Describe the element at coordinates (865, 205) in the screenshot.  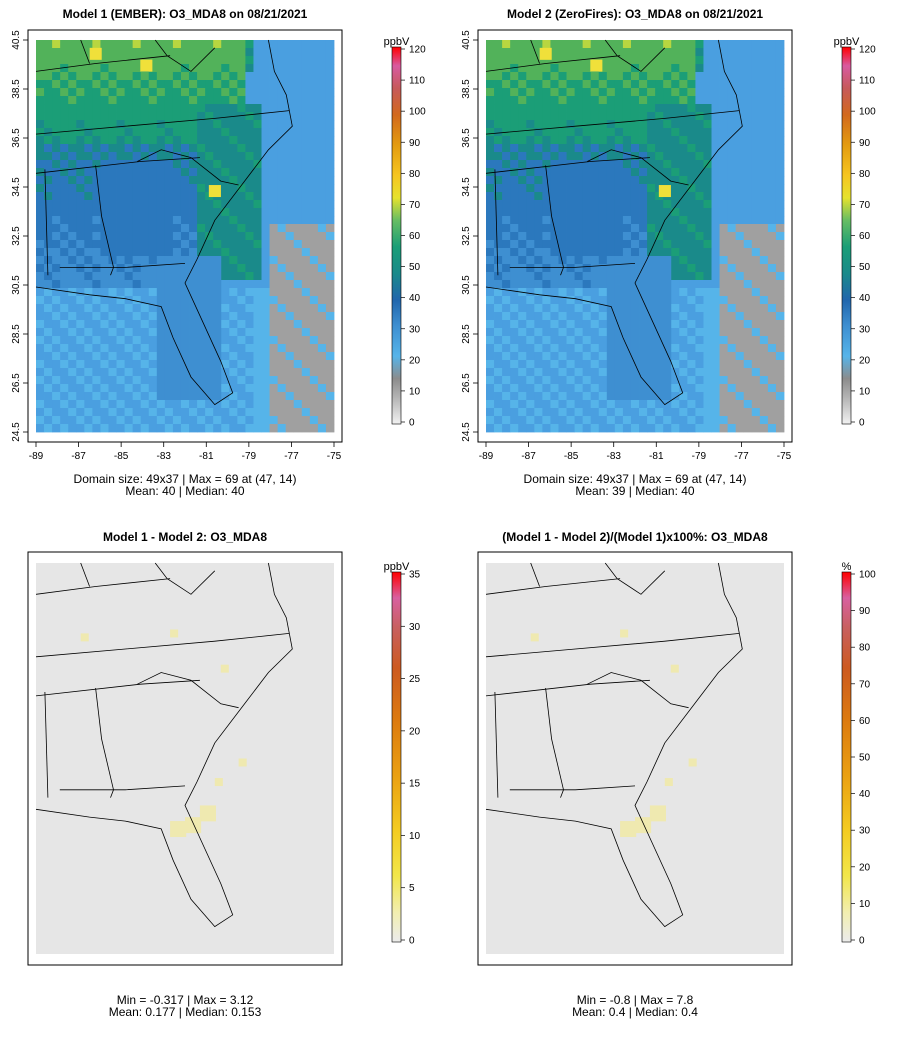
I see `colorbar-tick-label: 70` at that location.